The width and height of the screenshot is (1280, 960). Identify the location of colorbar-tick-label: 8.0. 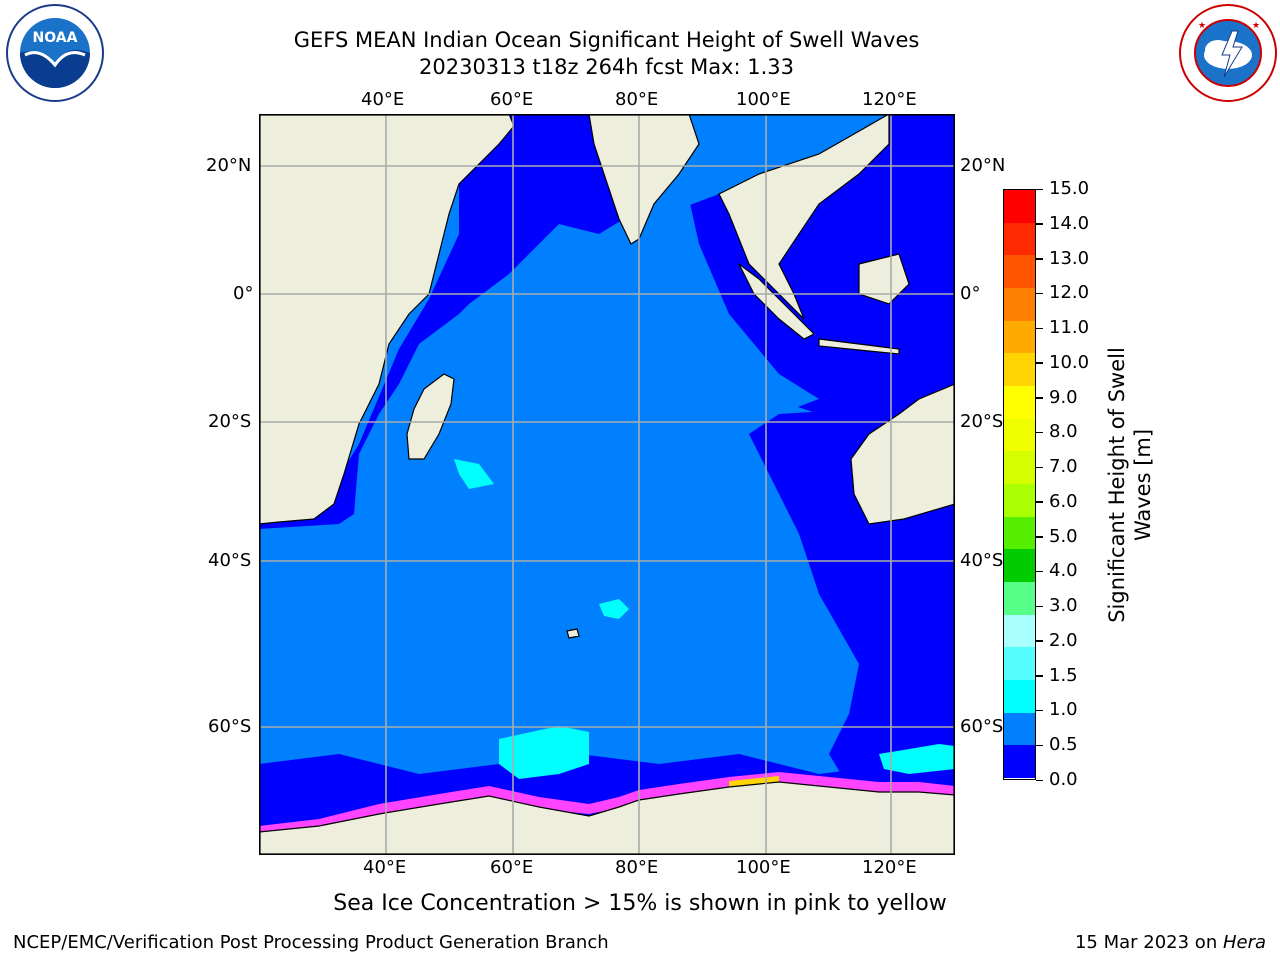
(1063, 432).